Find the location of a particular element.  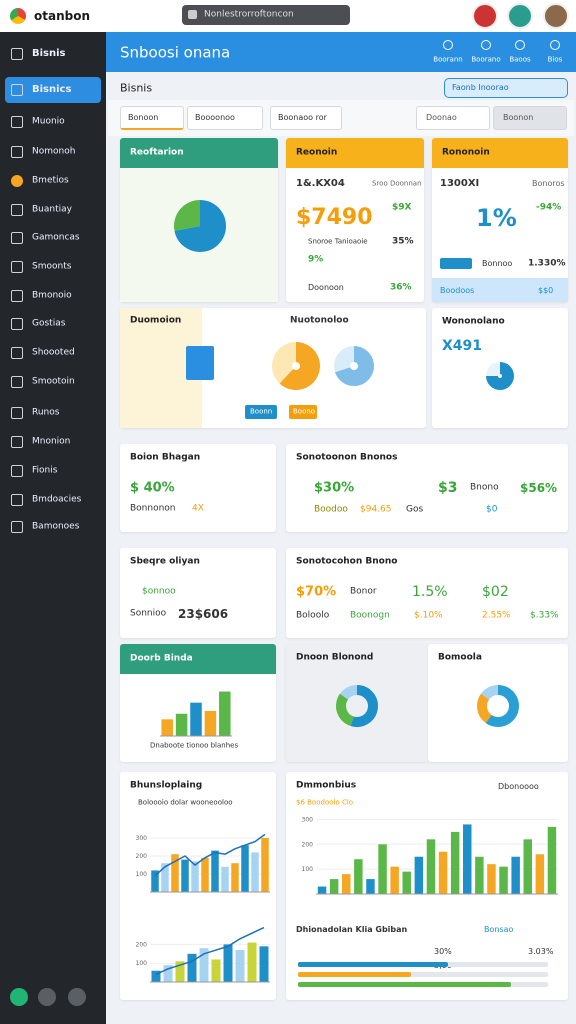

search-icon is located at coordinates (192, 14).